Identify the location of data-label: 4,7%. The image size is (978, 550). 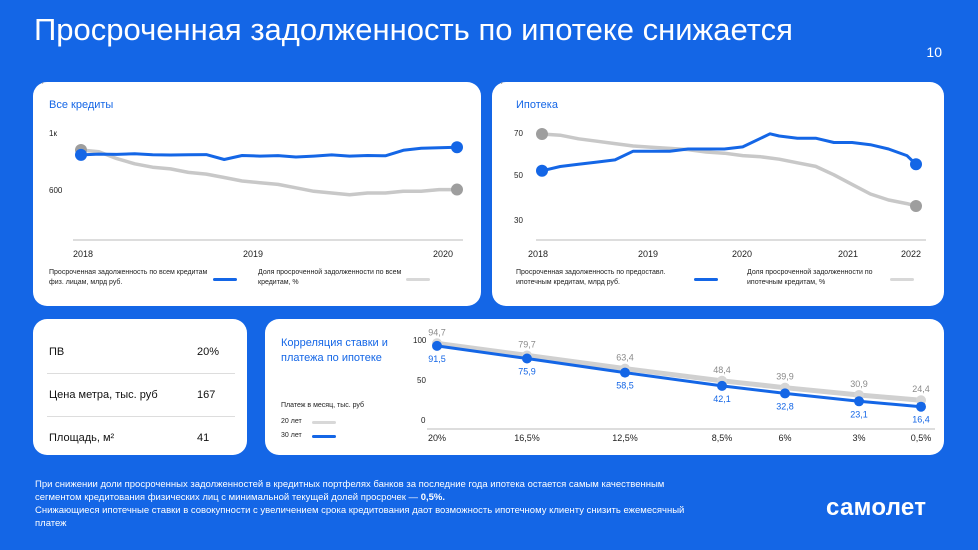
(49, 83).